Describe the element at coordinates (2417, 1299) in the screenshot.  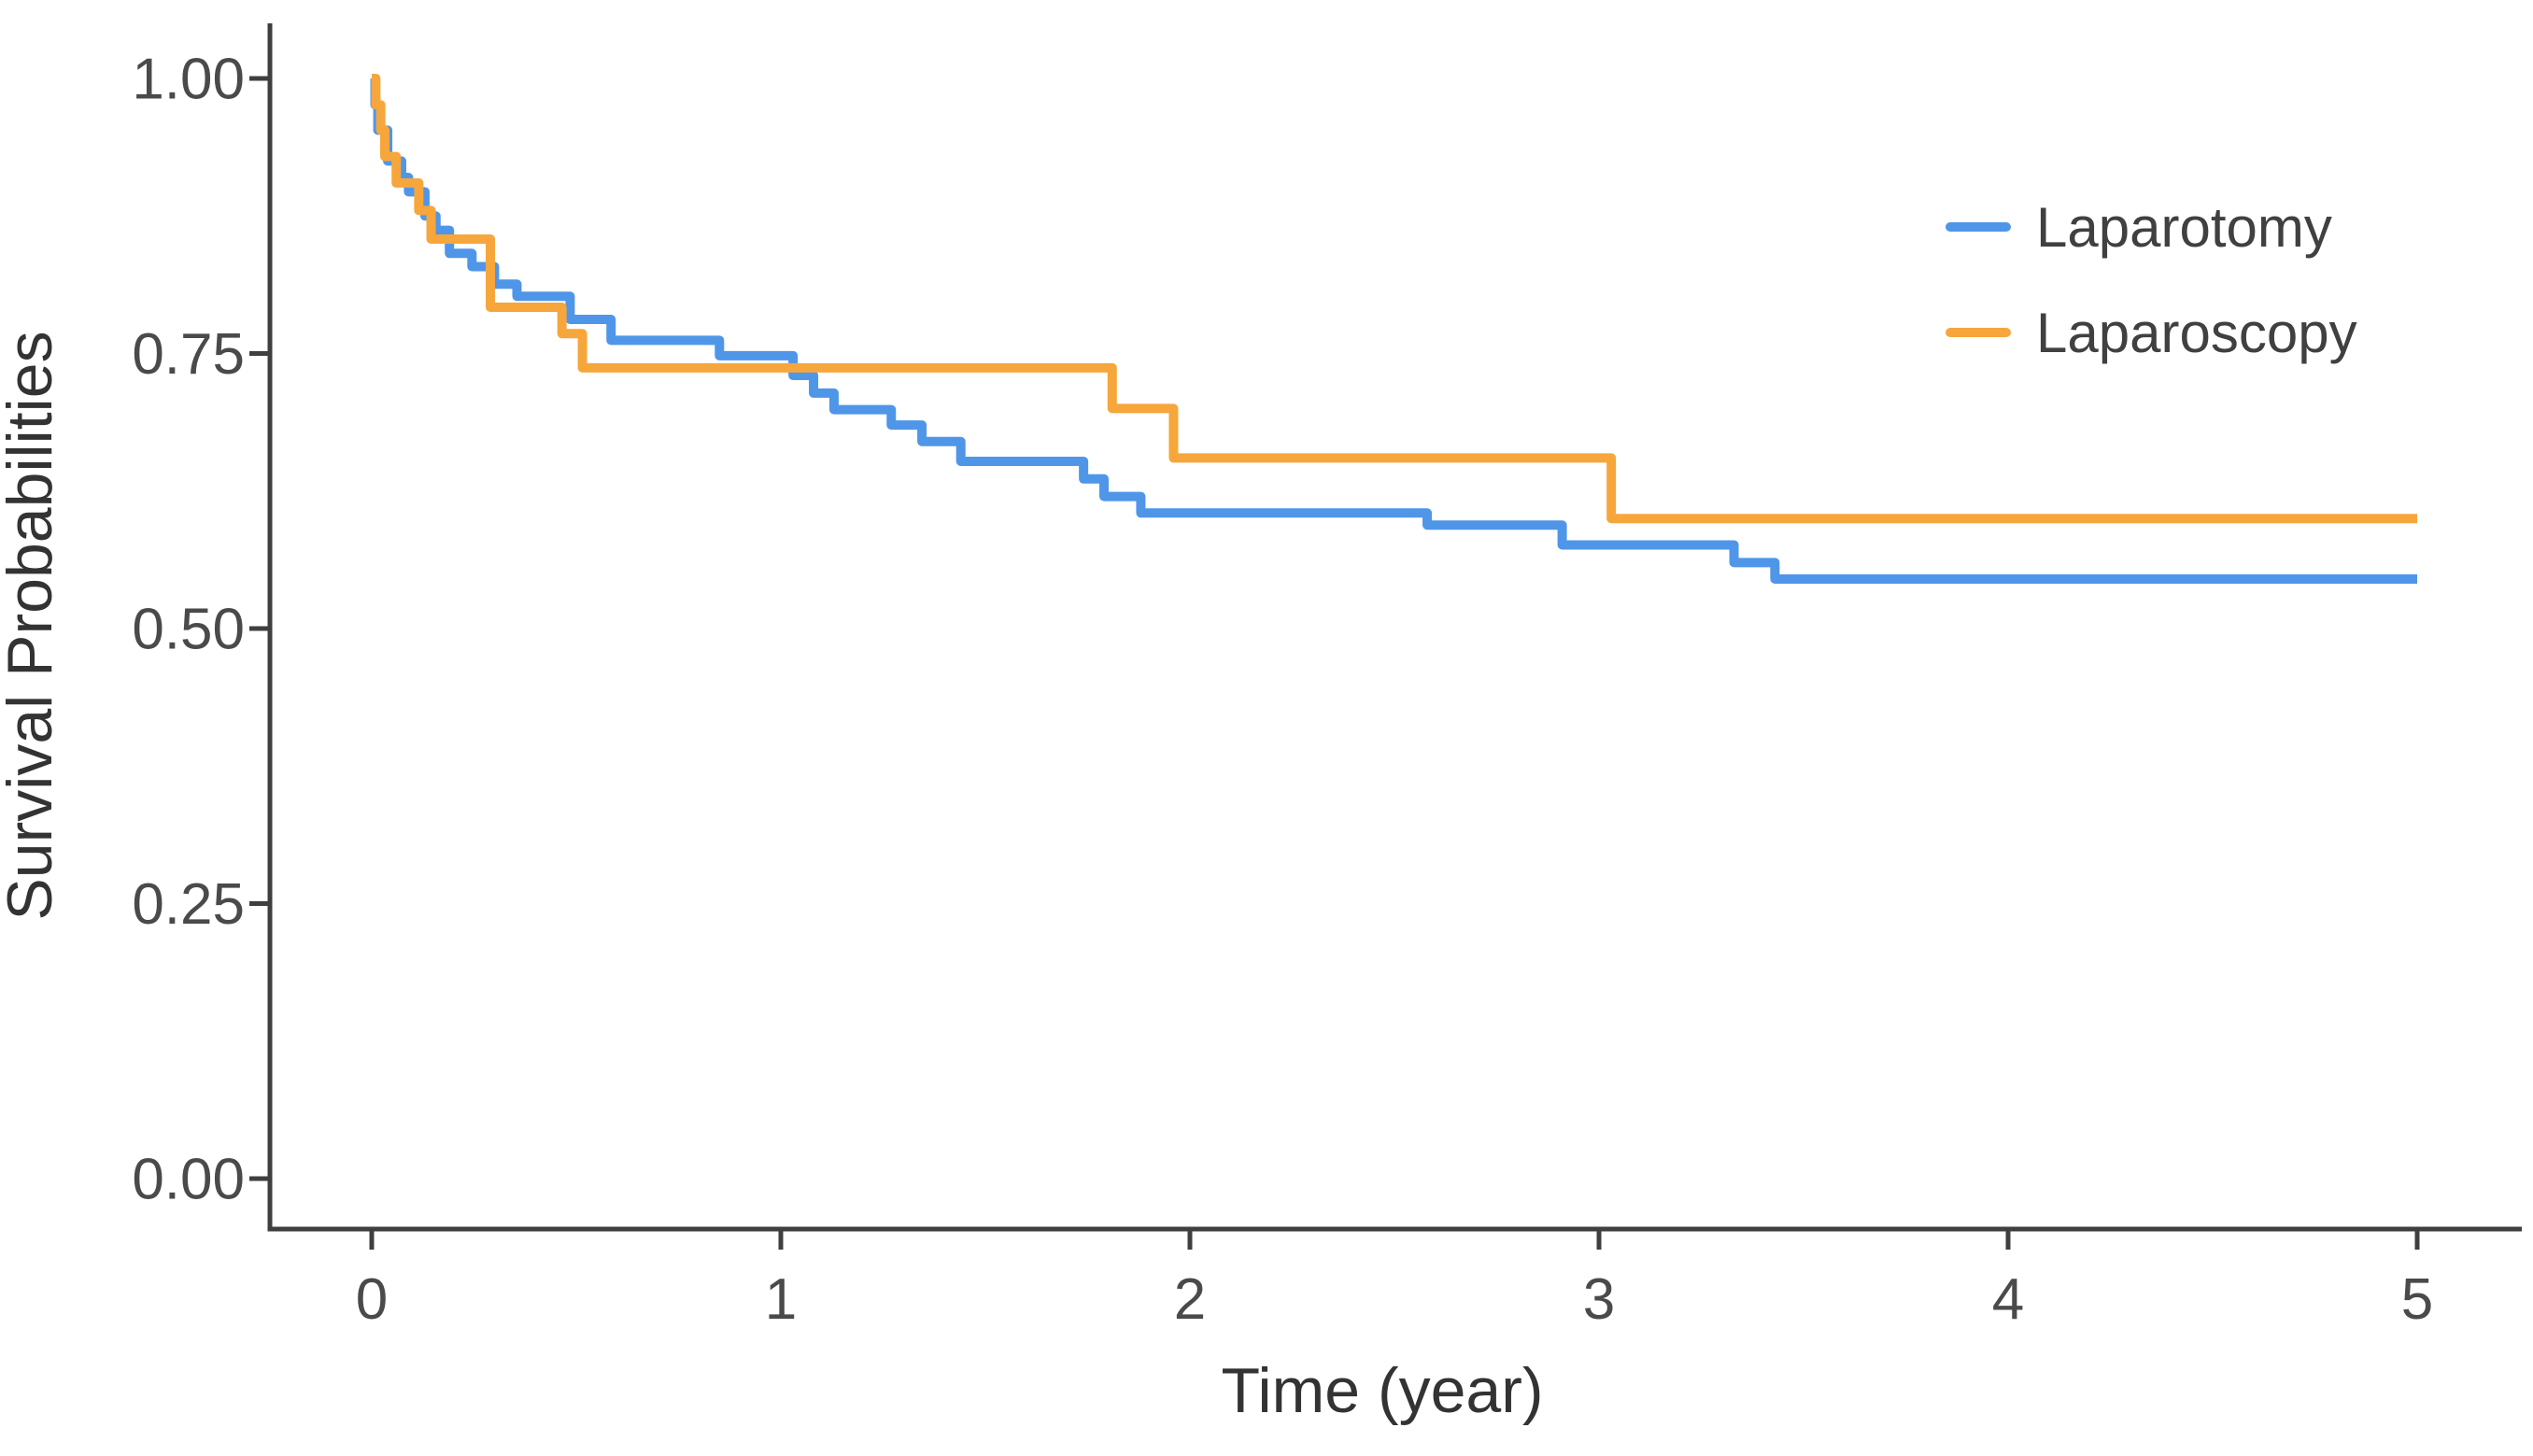
I see `x-axis-tick-label: 5` at that location.